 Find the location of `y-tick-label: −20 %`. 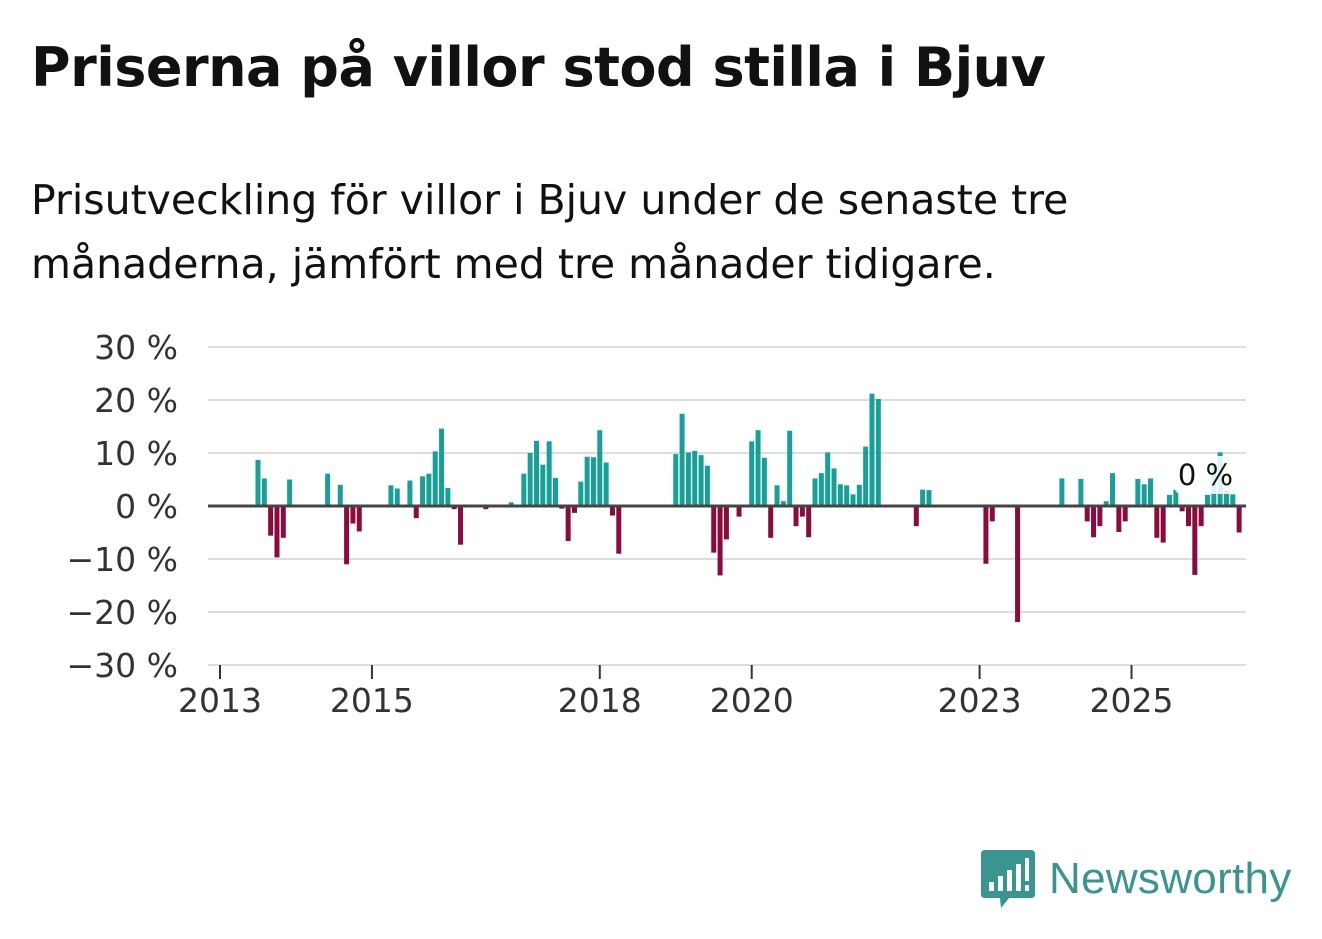

y-tick-label: −20 % is located at coordinates (123, 612).